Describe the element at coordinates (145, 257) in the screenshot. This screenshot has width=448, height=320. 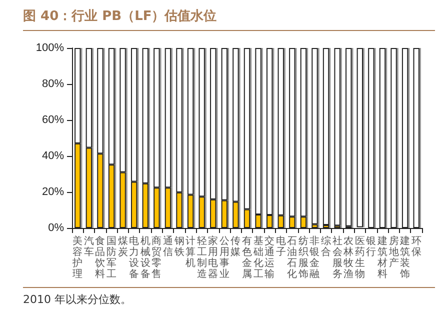
I see `x-tick-label: 机械设备` at that location.